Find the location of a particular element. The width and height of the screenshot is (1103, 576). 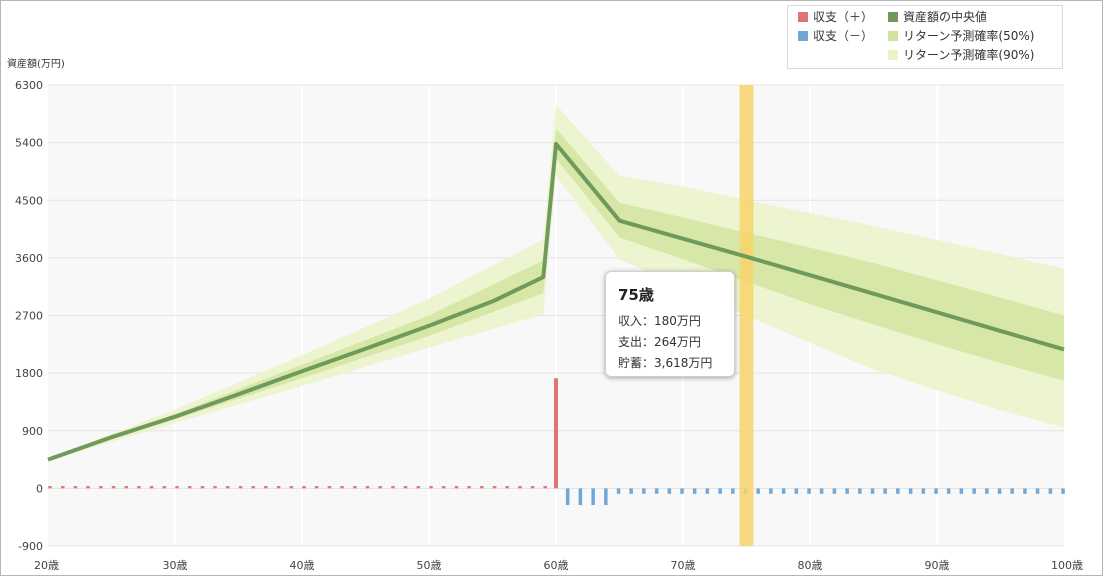

y-axis-title: 資産額(万円) is located at coordinates (36, 64).